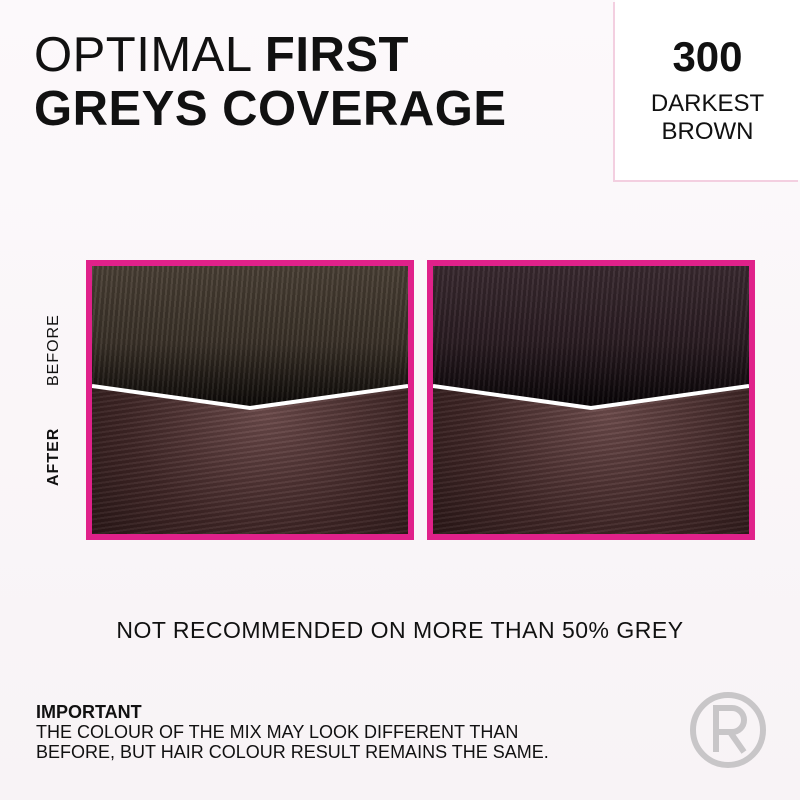 The height and width of the screenshot is (800, 800). Describe the element at coordinates (728, 730) in the screenshot. I see `brand-logo-icon` at that location.